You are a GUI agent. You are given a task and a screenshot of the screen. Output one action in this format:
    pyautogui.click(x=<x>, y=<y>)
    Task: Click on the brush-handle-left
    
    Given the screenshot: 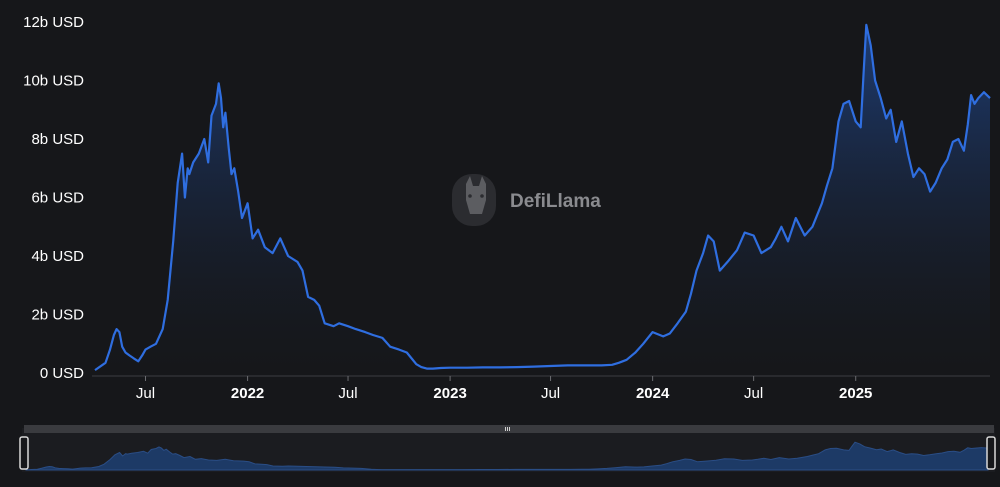 What is the action you would take?
    pyautogui.click(x=24, y=453)
    